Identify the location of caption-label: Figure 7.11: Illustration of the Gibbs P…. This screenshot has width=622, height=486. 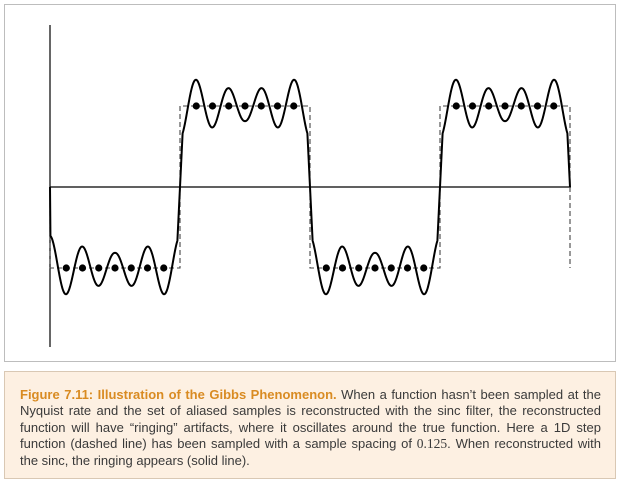
(178, 394).